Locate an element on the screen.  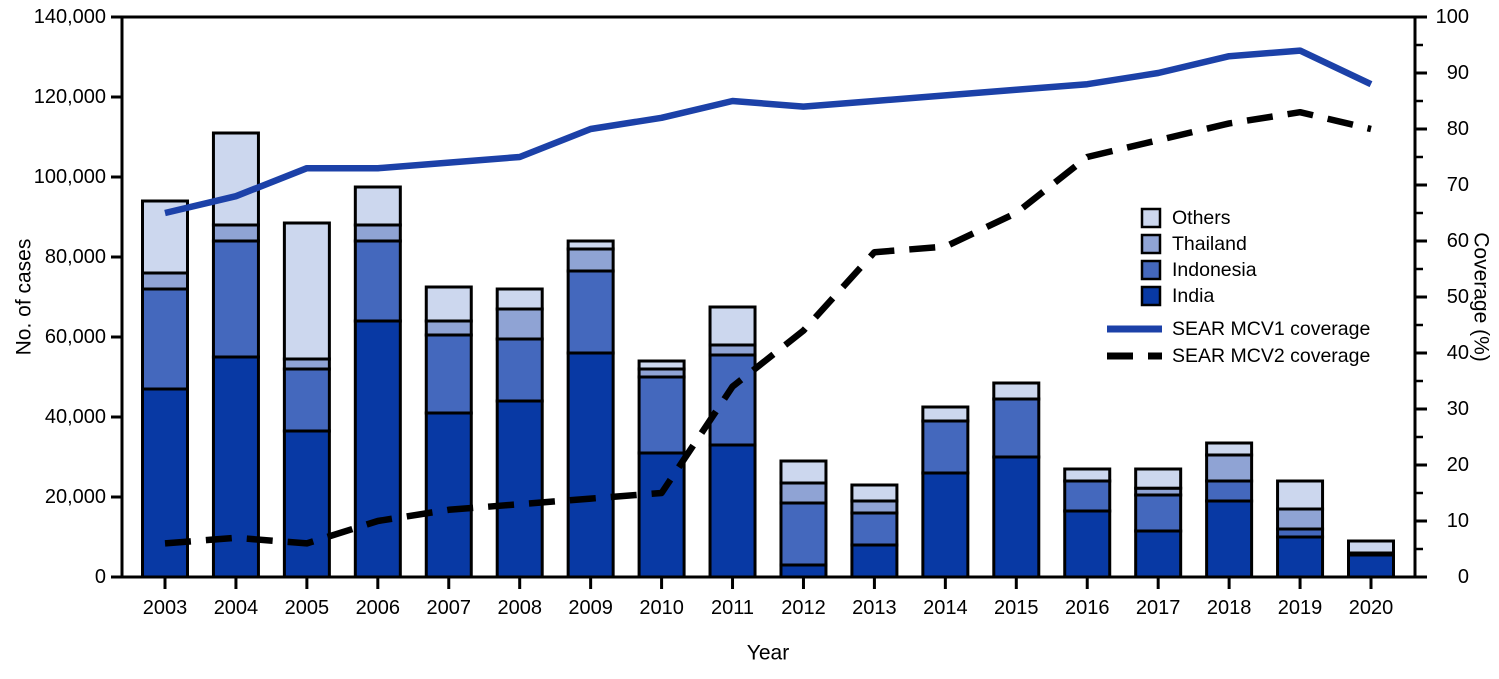
bar-2016-india is located at coordinates (1087, 544).